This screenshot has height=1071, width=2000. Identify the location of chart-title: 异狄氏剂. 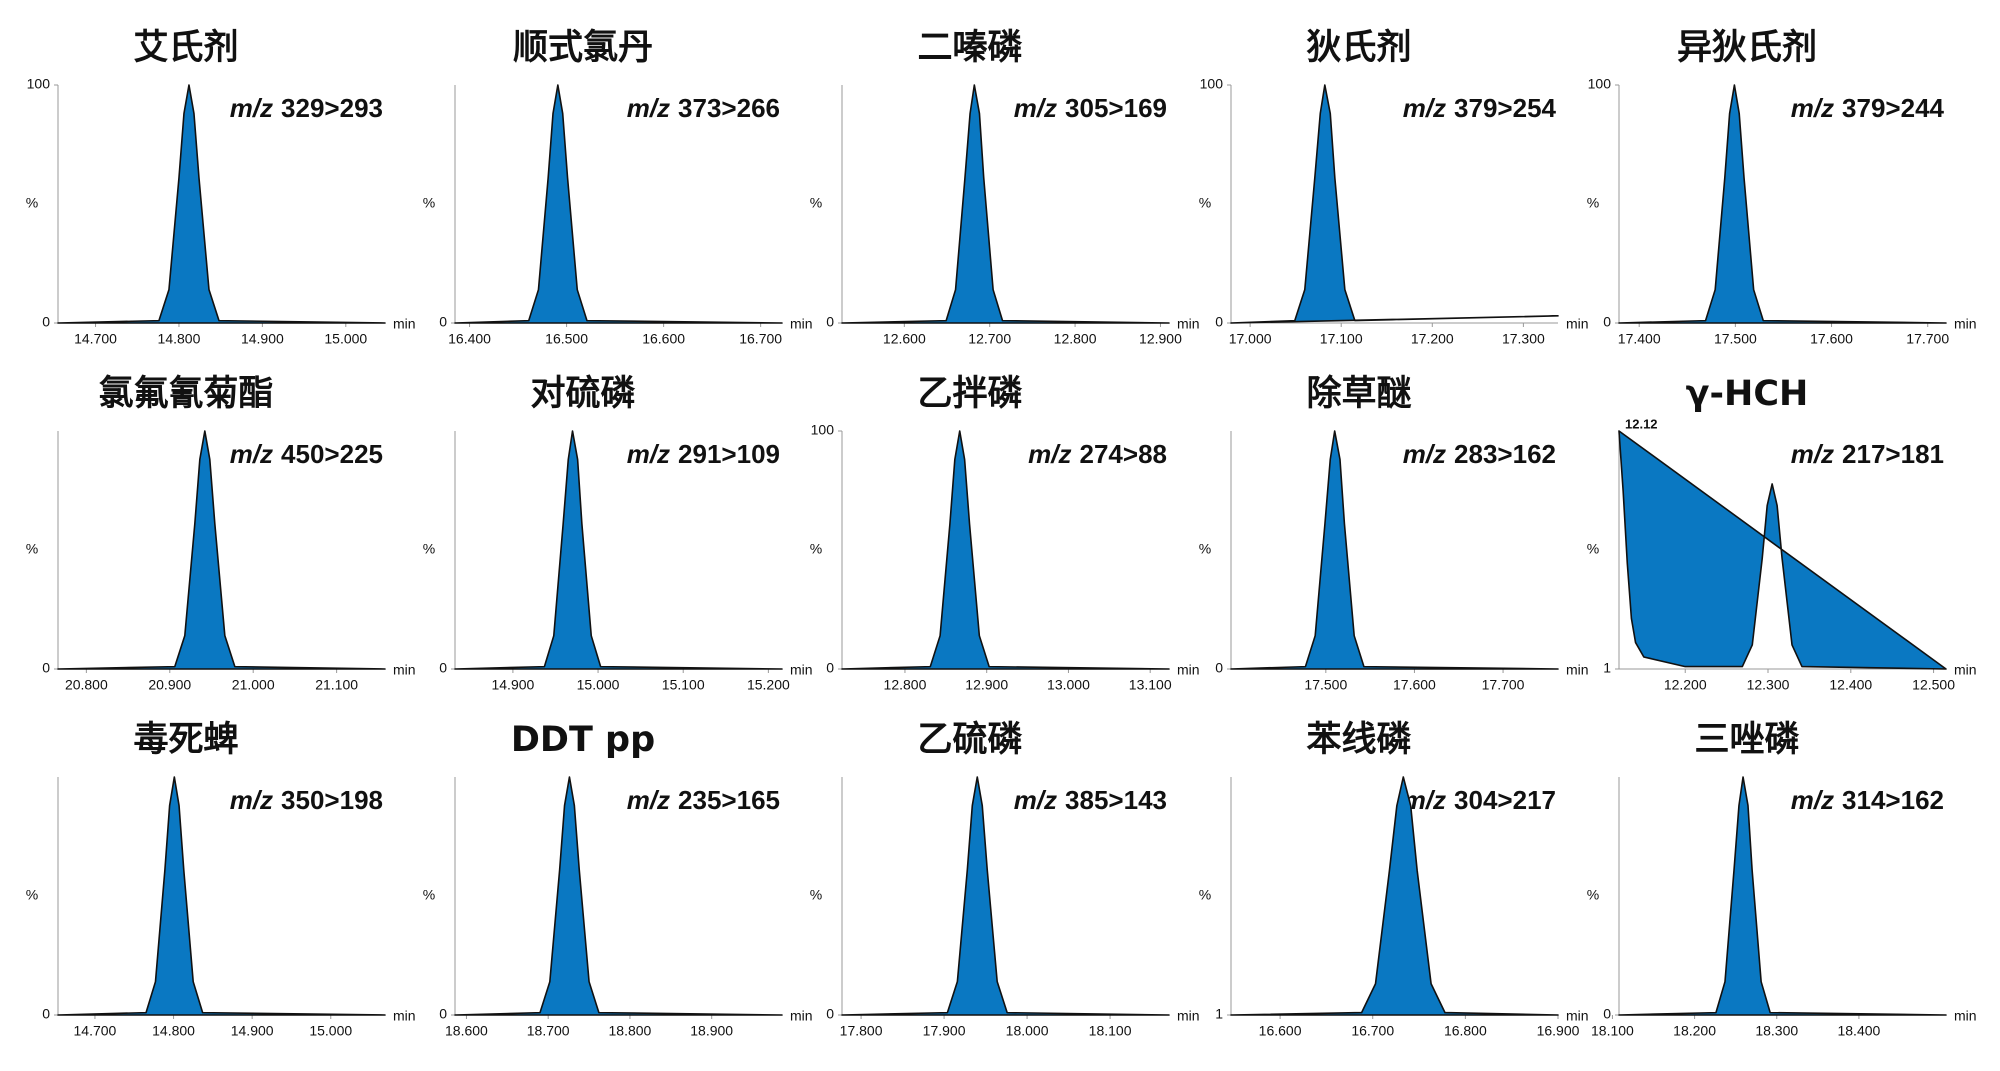
(1747, 48).